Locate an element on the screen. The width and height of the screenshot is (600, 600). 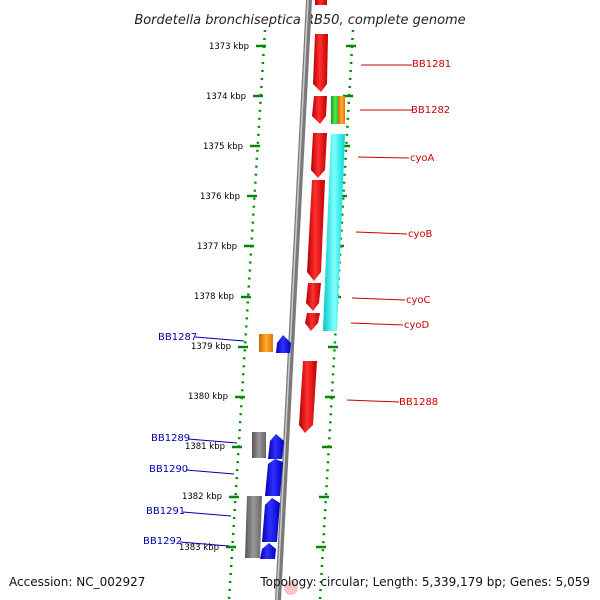
gene-label: cyoD is located at coordinates (417, 325).